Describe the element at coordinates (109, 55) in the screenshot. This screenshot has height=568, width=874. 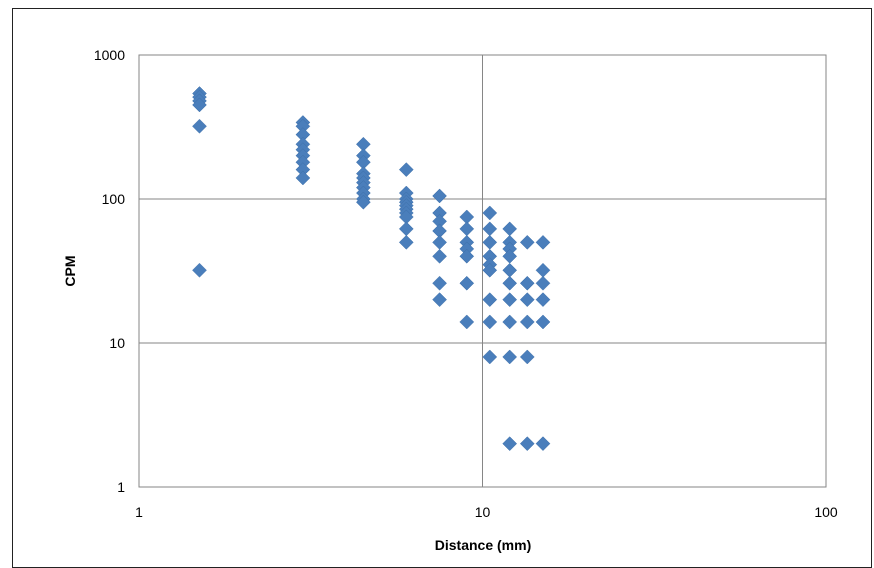
I see `y-tick-label: 1000` at that location.